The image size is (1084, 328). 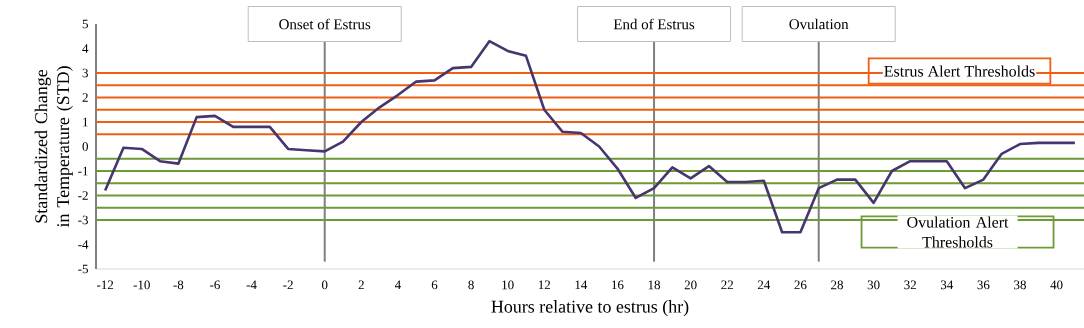 What do you see at coordinates (1020, 285) in the screenshot?
I see `x-tick-label: 38` at bounding box center [1020, 285].